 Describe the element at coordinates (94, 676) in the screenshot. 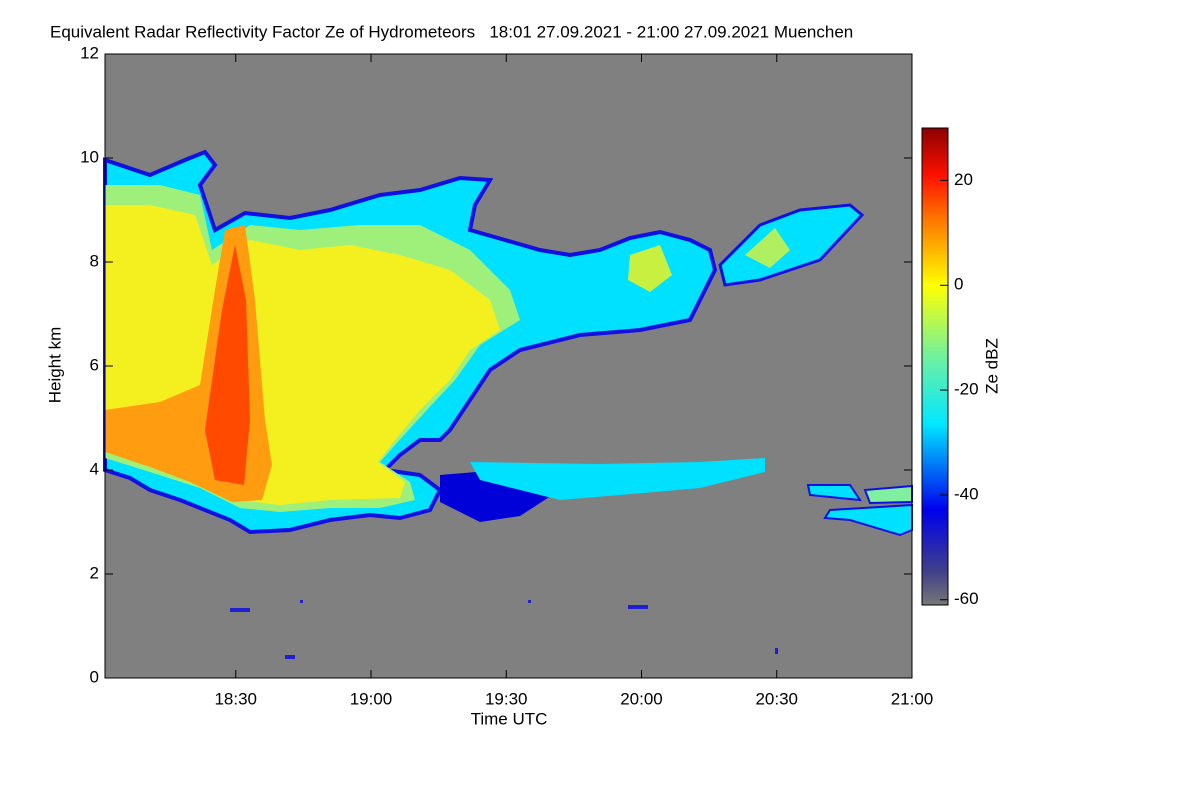

I see `y-tick-label: 0` at that location.